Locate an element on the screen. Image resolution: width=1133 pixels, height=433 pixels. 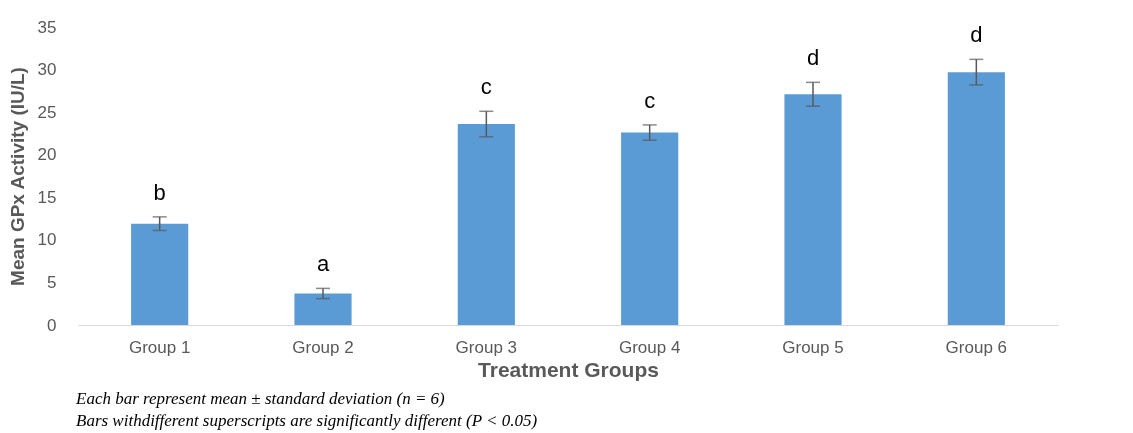
x-tick-label: Group 4 is located at coordinates (649, 347).